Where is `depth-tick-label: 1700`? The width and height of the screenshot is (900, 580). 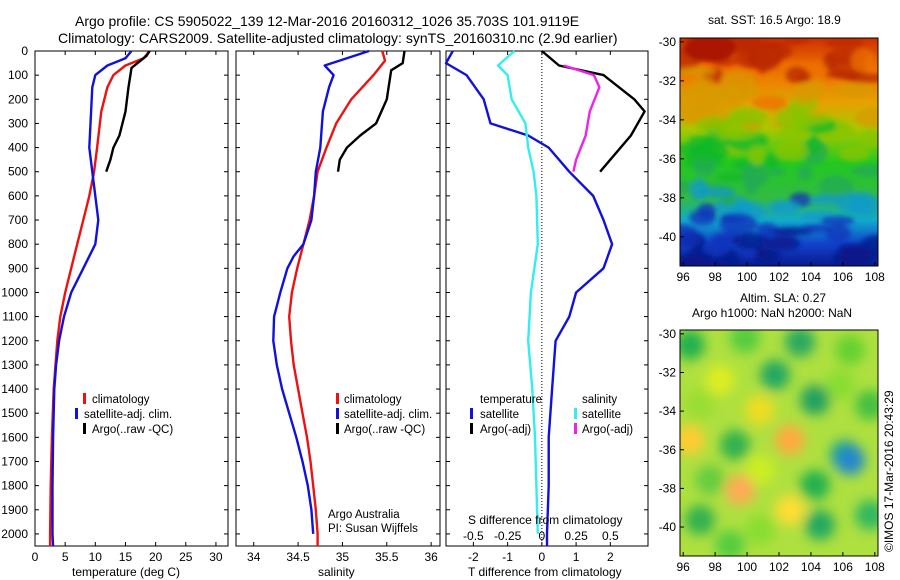
depth-tick-label: 1700 is located at coordinates (14, 461).